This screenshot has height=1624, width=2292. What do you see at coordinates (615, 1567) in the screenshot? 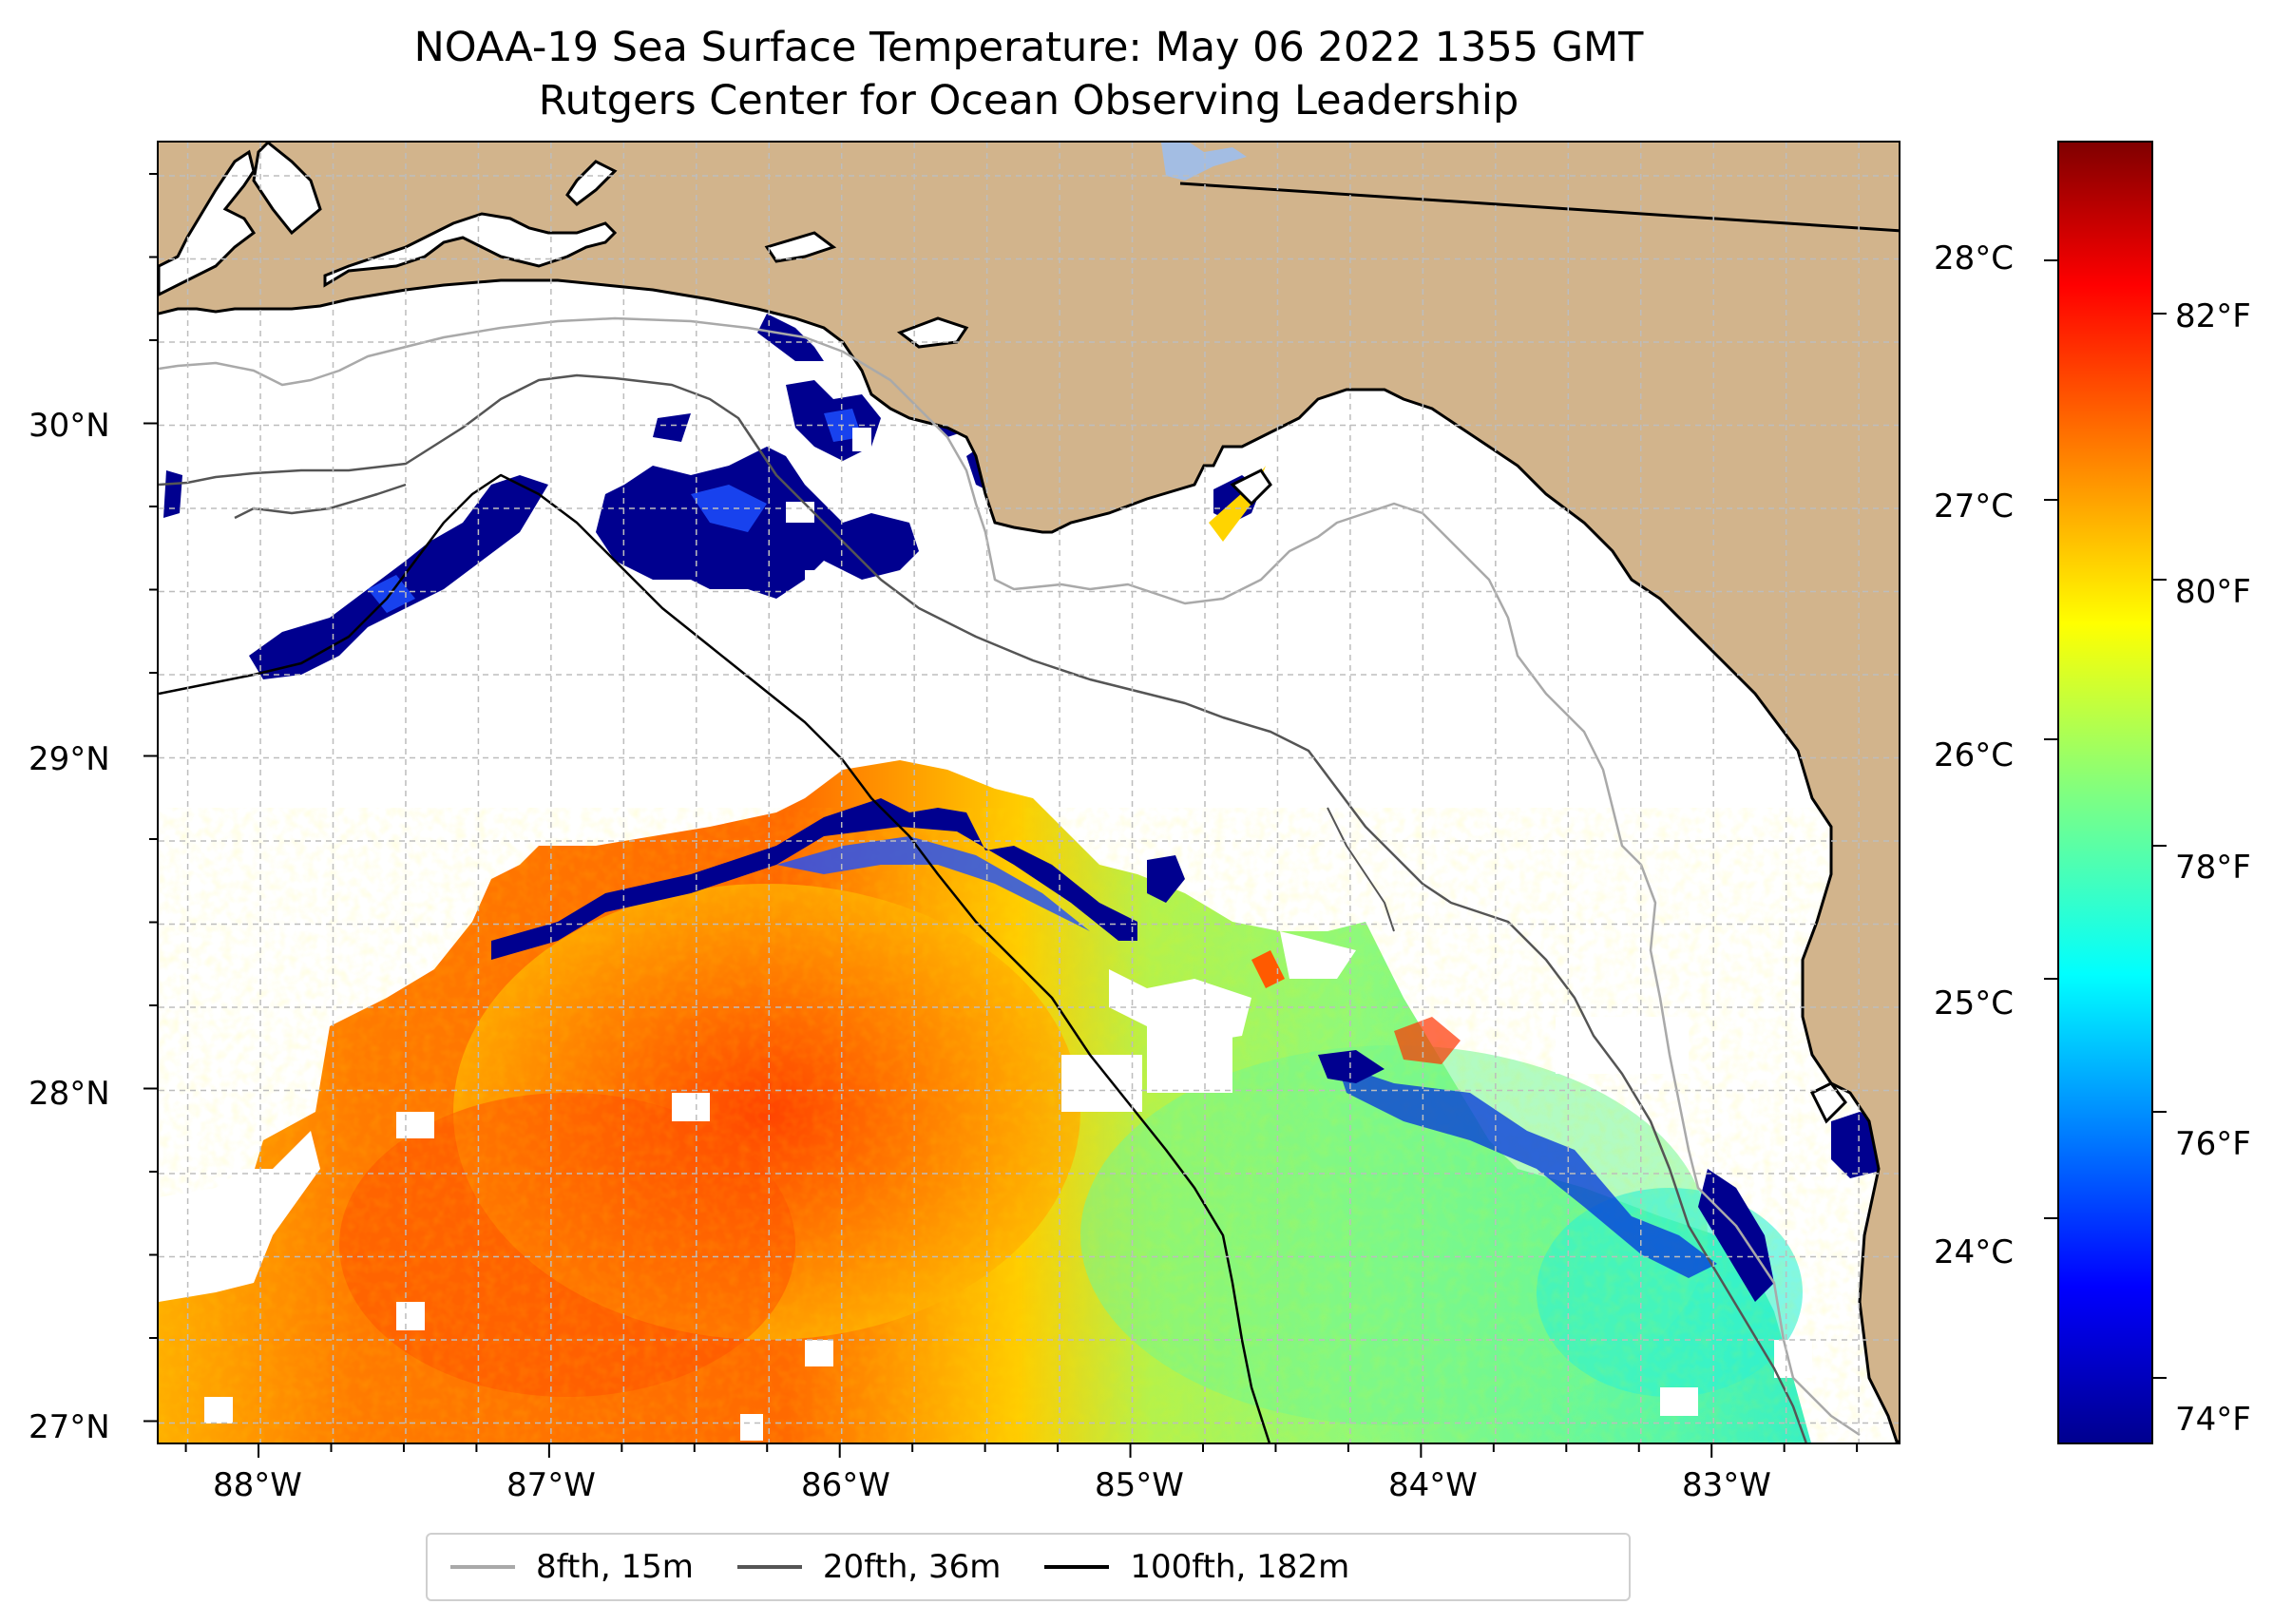
I see `legend-label-8fth: 8fth, 15m` at bounding box center [615, 1567].